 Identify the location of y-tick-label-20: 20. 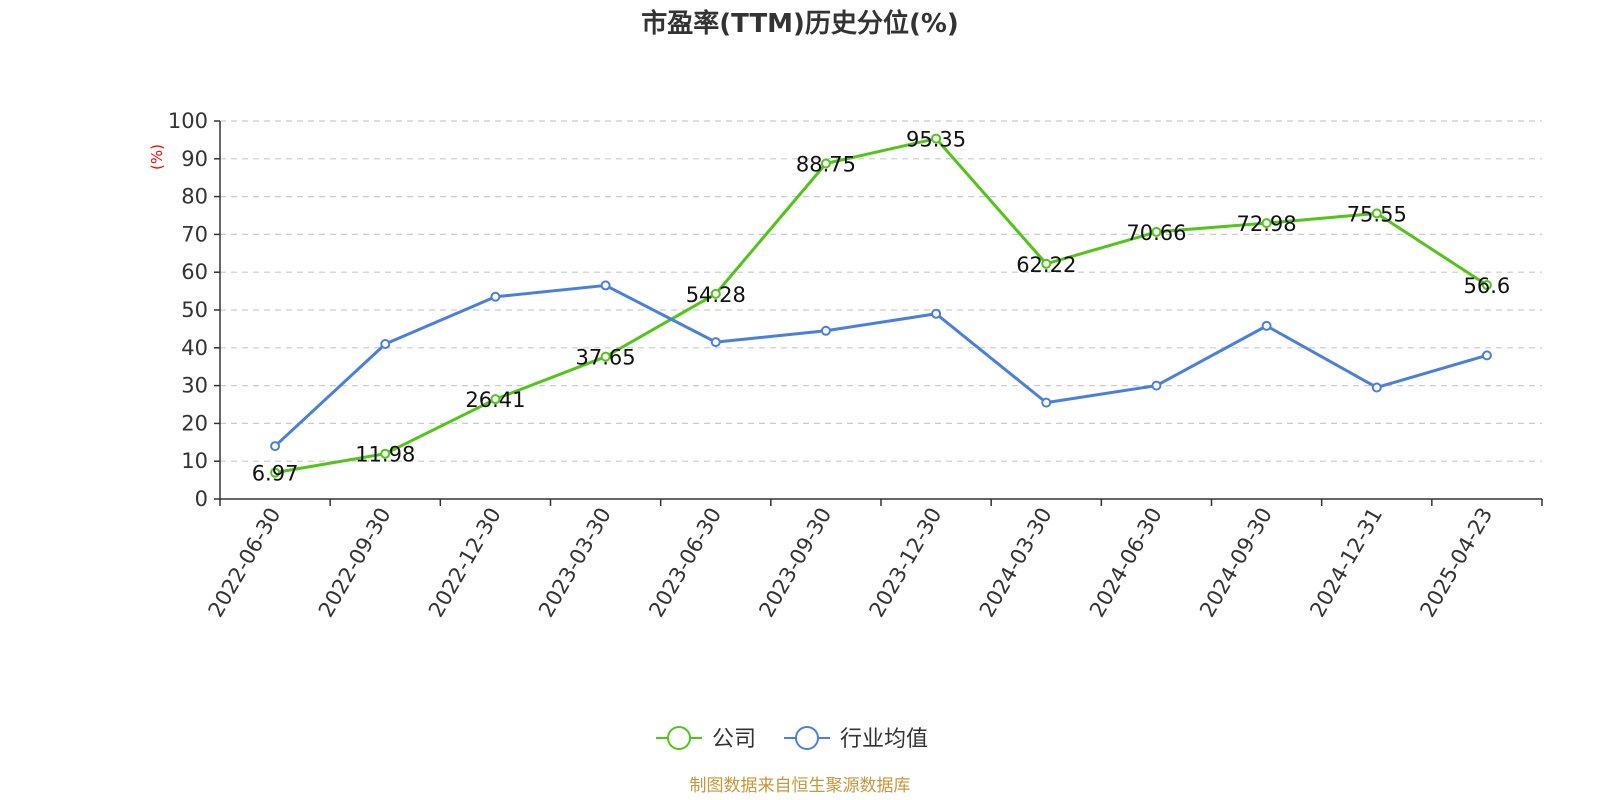
(194, 423).